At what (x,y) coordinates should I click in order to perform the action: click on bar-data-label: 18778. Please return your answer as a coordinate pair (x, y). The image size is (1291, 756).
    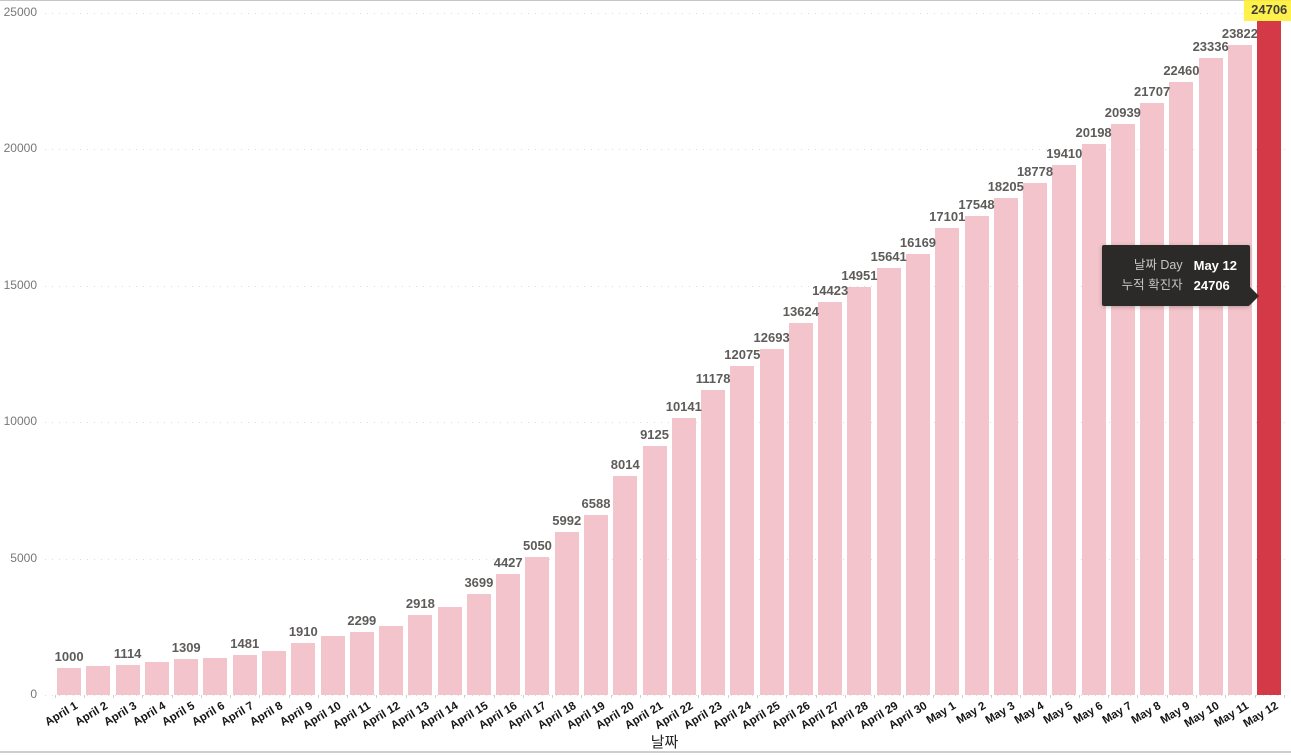
    Looking at the image, I should click on (1035, 171).